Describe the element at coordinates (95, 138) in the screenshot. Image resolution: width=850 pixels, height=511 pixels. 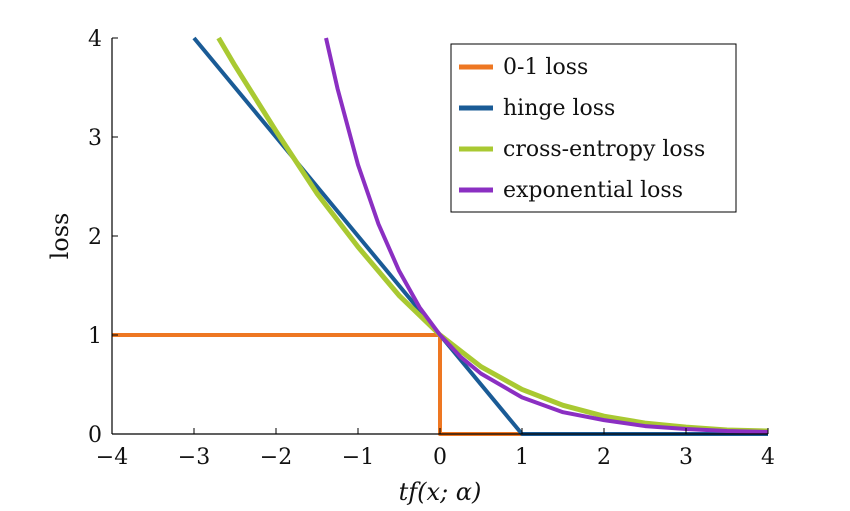
I see `y-tick-label: 3` at that location.